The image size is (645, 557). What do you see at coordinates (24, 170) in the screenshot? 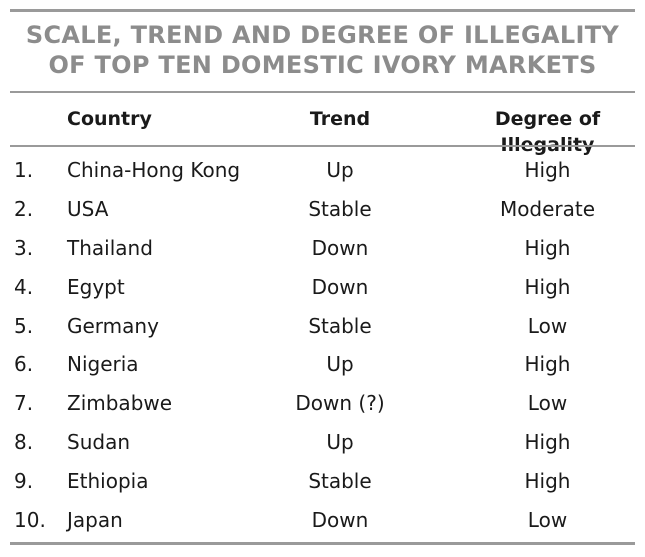
I see `rank-cell: 1.` at bounding box center [24, 170].